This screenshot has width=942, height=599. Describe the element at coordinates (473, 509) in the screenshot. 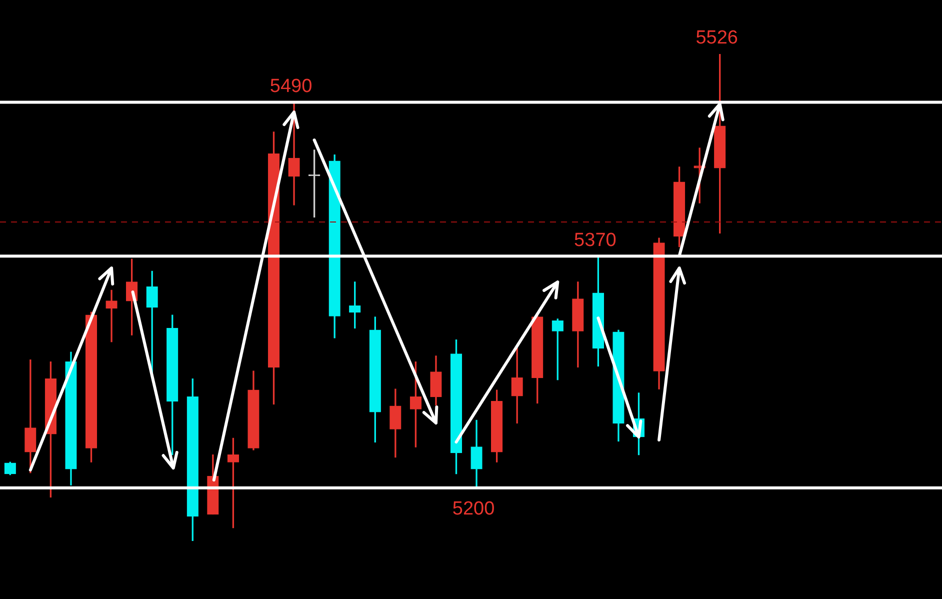

I see `annotation: 5200` at that location.